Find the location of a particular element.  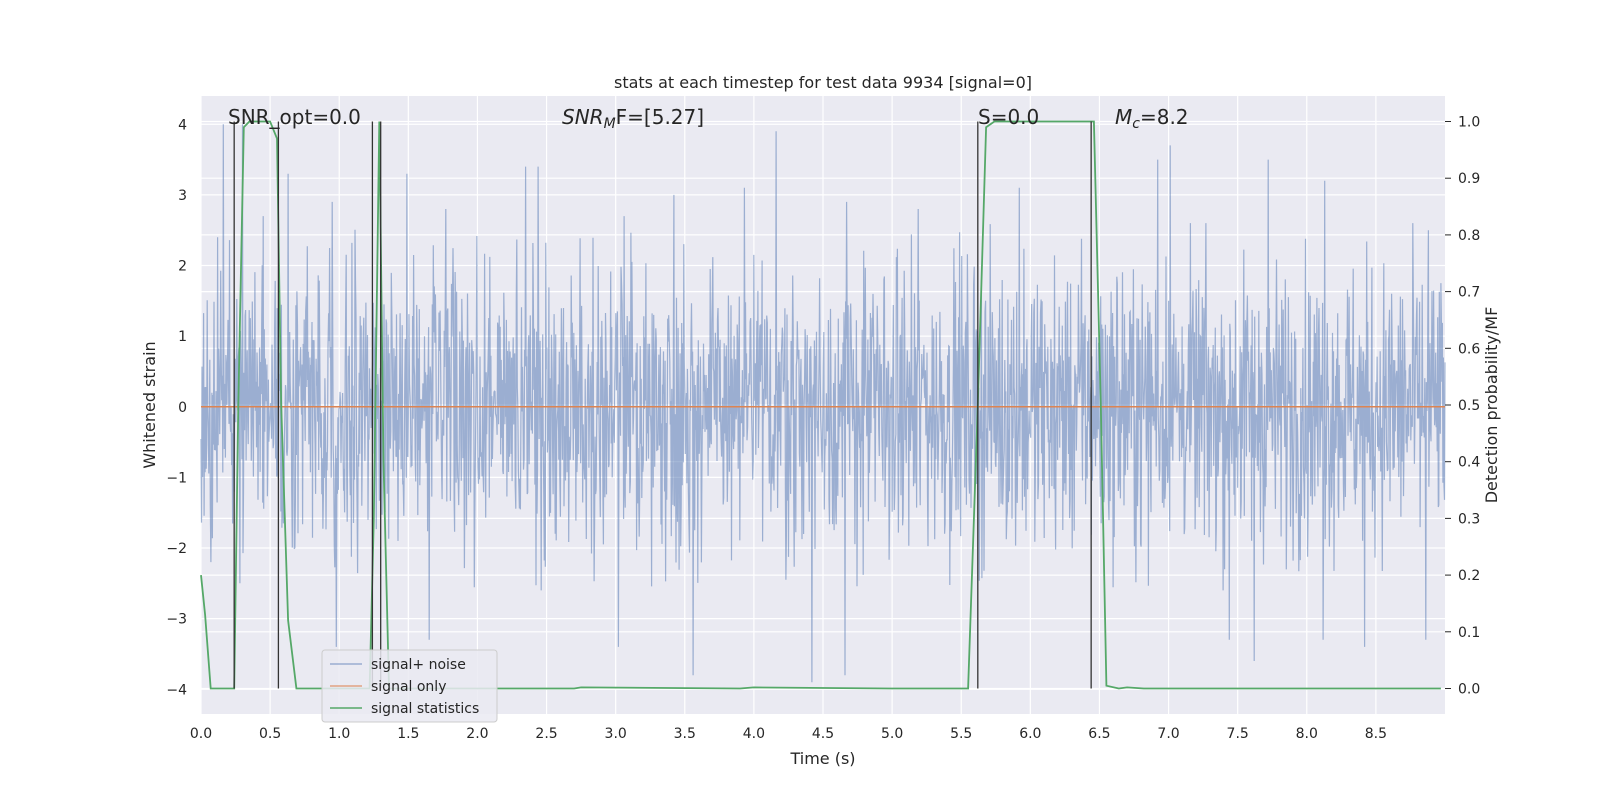

y2-tick-label: 0.9 is located at coordinates (1469, 179).